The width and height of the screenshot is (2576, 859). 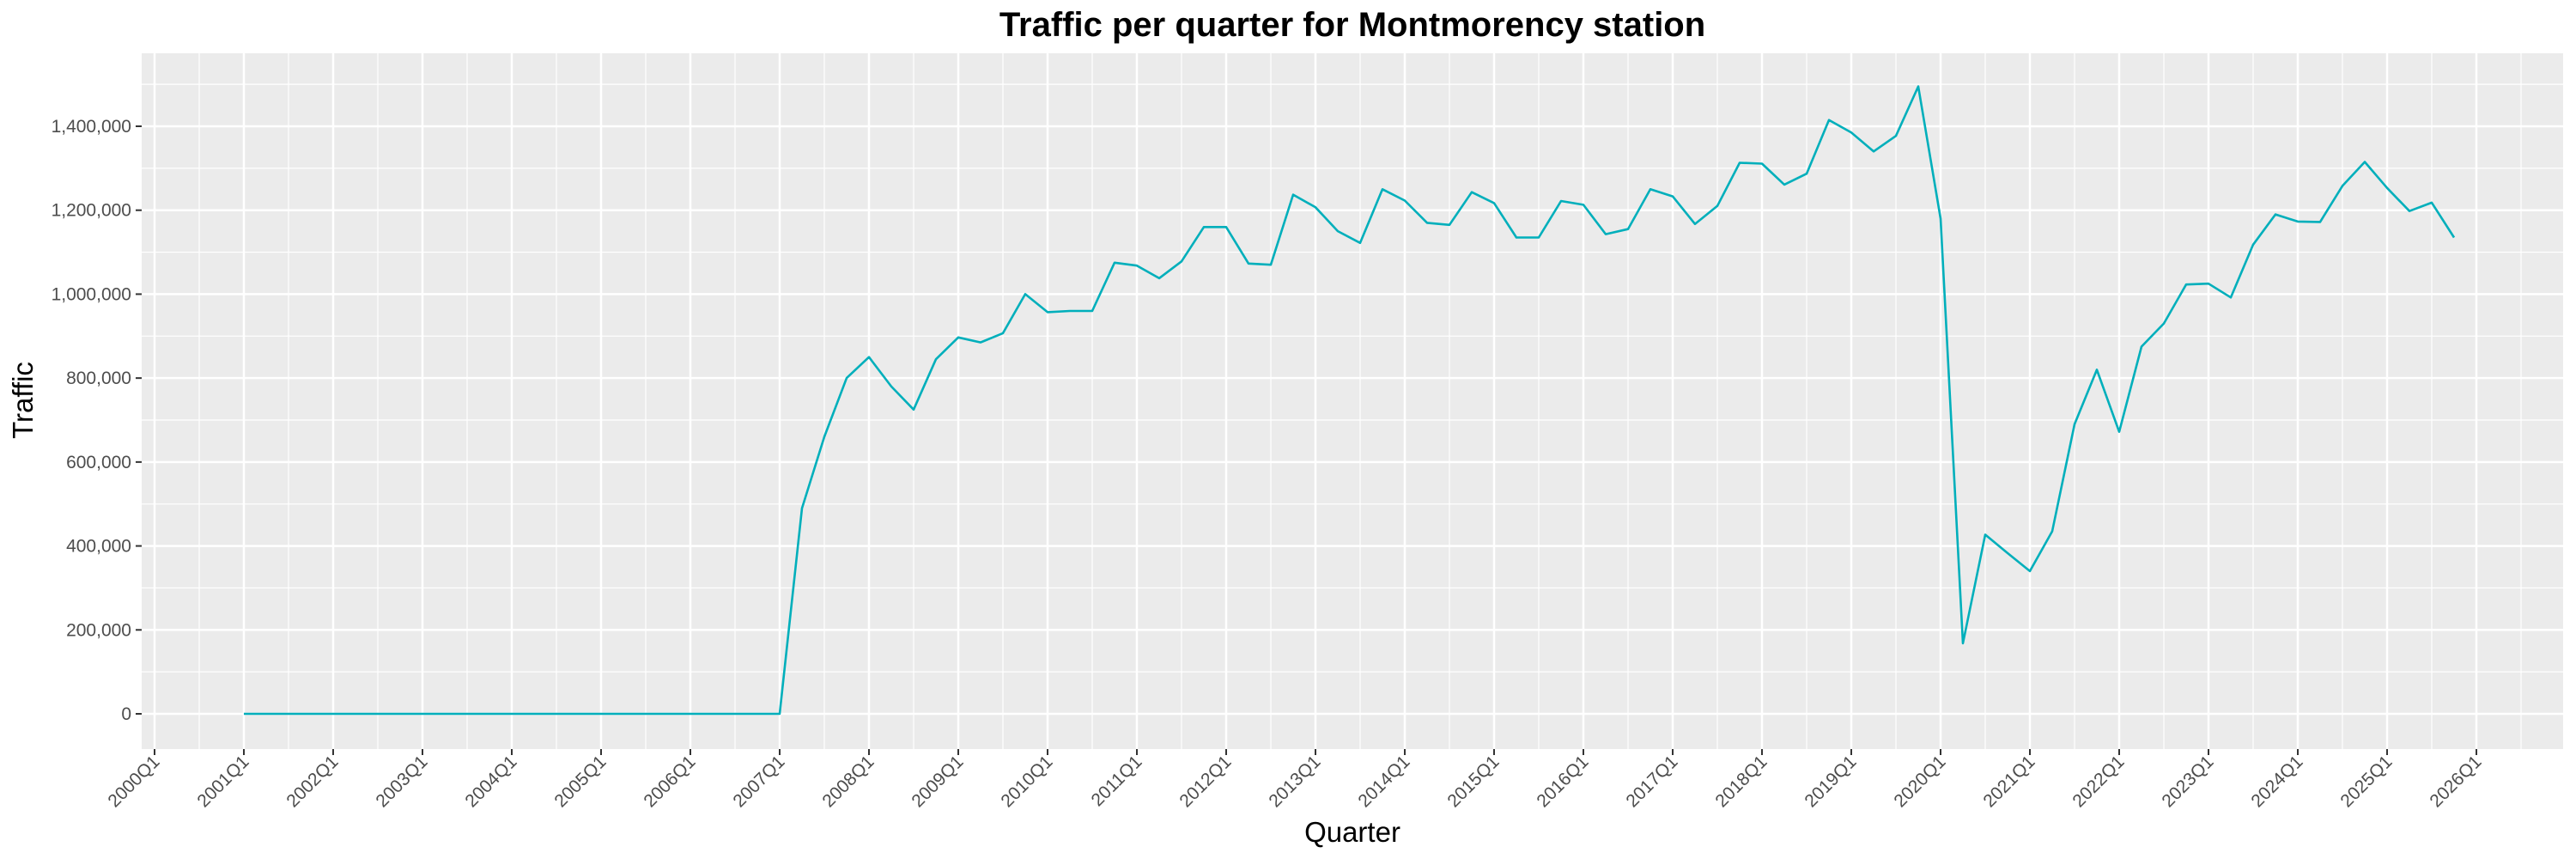 I want to click on y-tick-label: 0, so click(x=126, y=714).